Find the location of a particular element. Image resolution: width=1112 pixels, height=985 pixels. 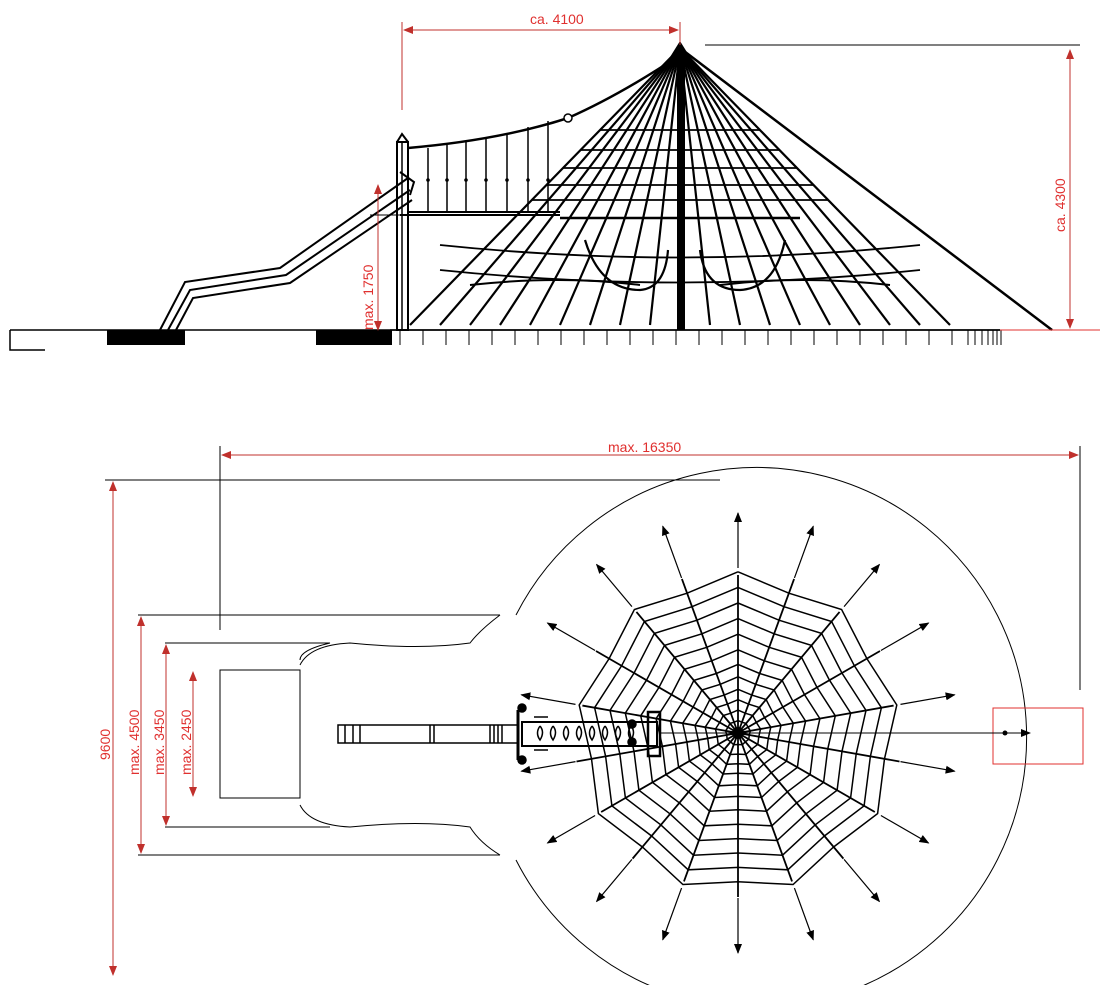

exit-marker is located at coordinates (1016, 733).